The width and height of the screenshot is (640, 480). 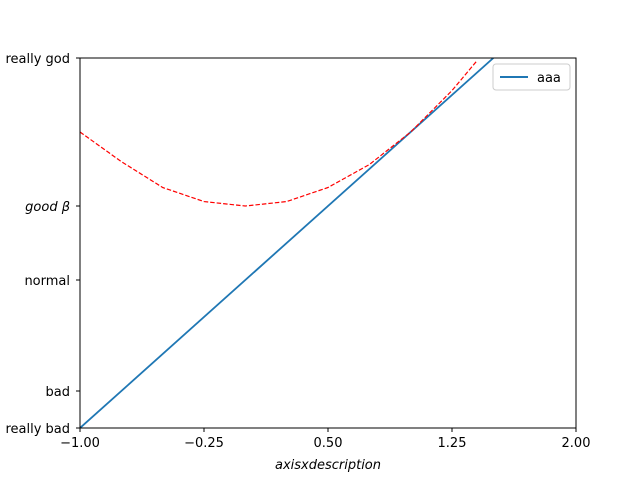 What do you see at coordinates (47, 207) in the screenshot?
I see `y-tick-label: good β` at bounding box center [47, 207].